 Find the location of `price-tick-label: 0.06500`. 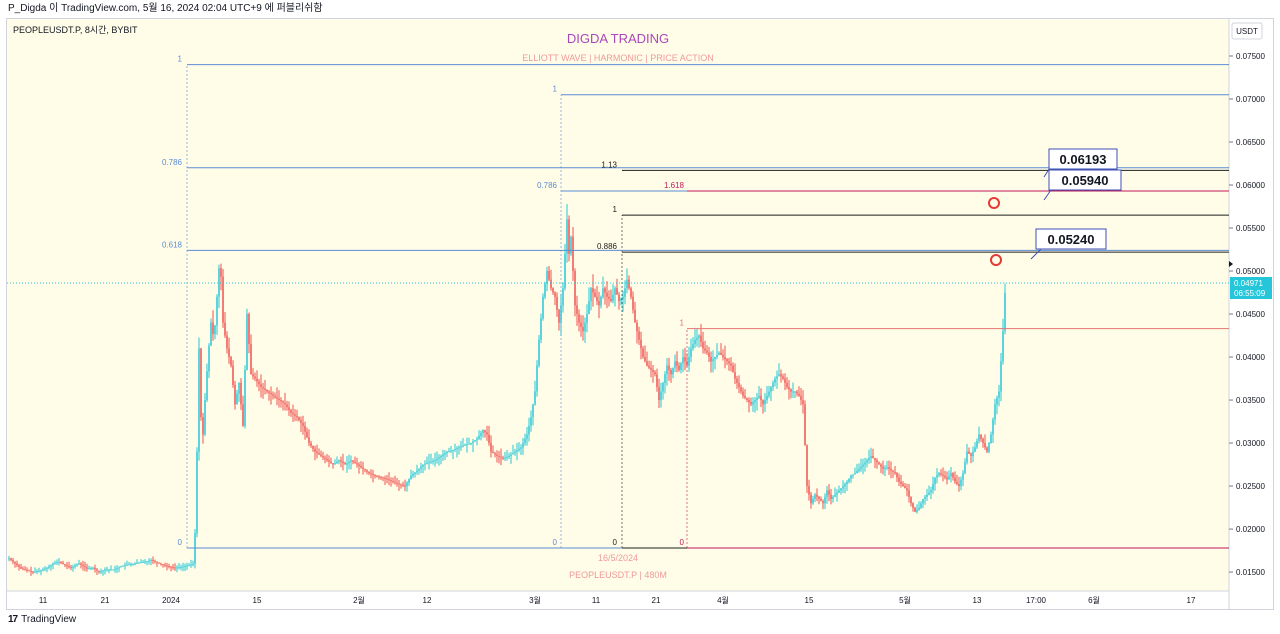

price-tick-label: 0.06500 is located at coordinates (1250, 142).